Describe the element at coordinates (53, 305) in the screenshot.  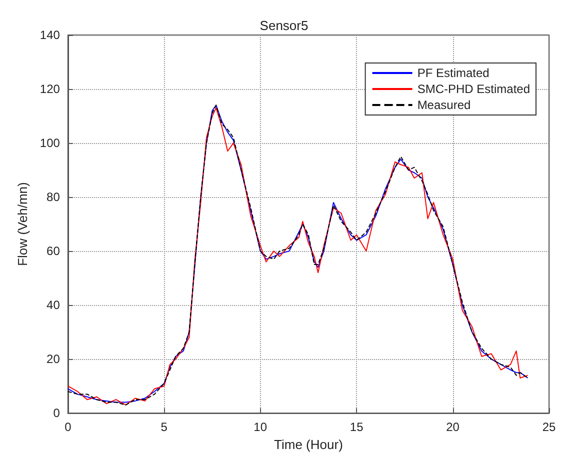
I see `y-tick-label: 40` at that location.